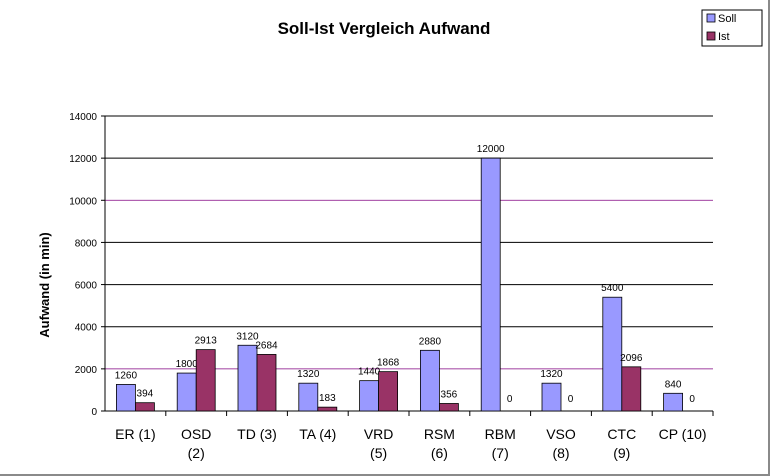 Image resolution: width=770 pixels, height=476 pixels. Describe the element at coordinates (83, 159) in the screenshot. I see `y-tick-label: 12000` at that location.